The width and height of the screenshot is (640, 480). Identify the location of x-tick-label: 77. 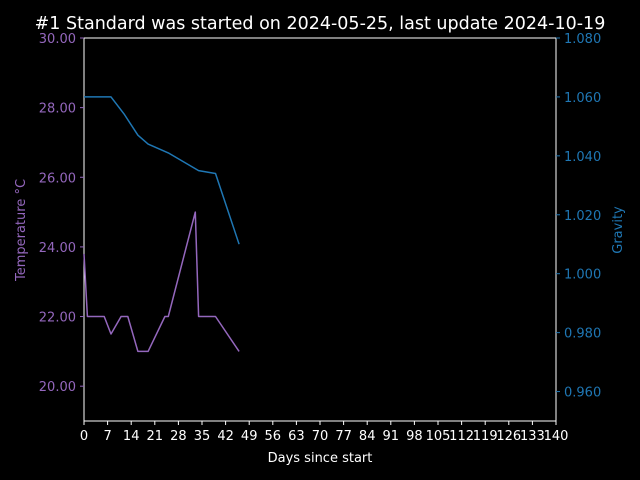
(343, 436).